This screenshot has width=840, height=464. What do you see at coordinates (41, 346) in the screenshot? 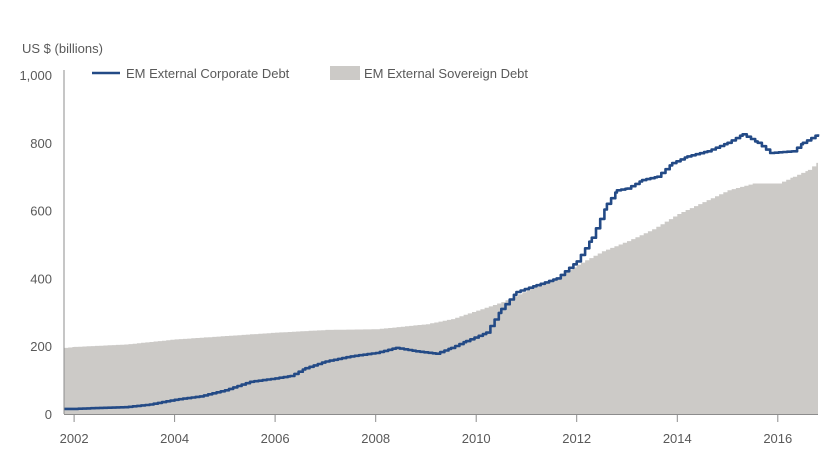
I see `y-tick-label: 200` at bounding box center [41, 346].